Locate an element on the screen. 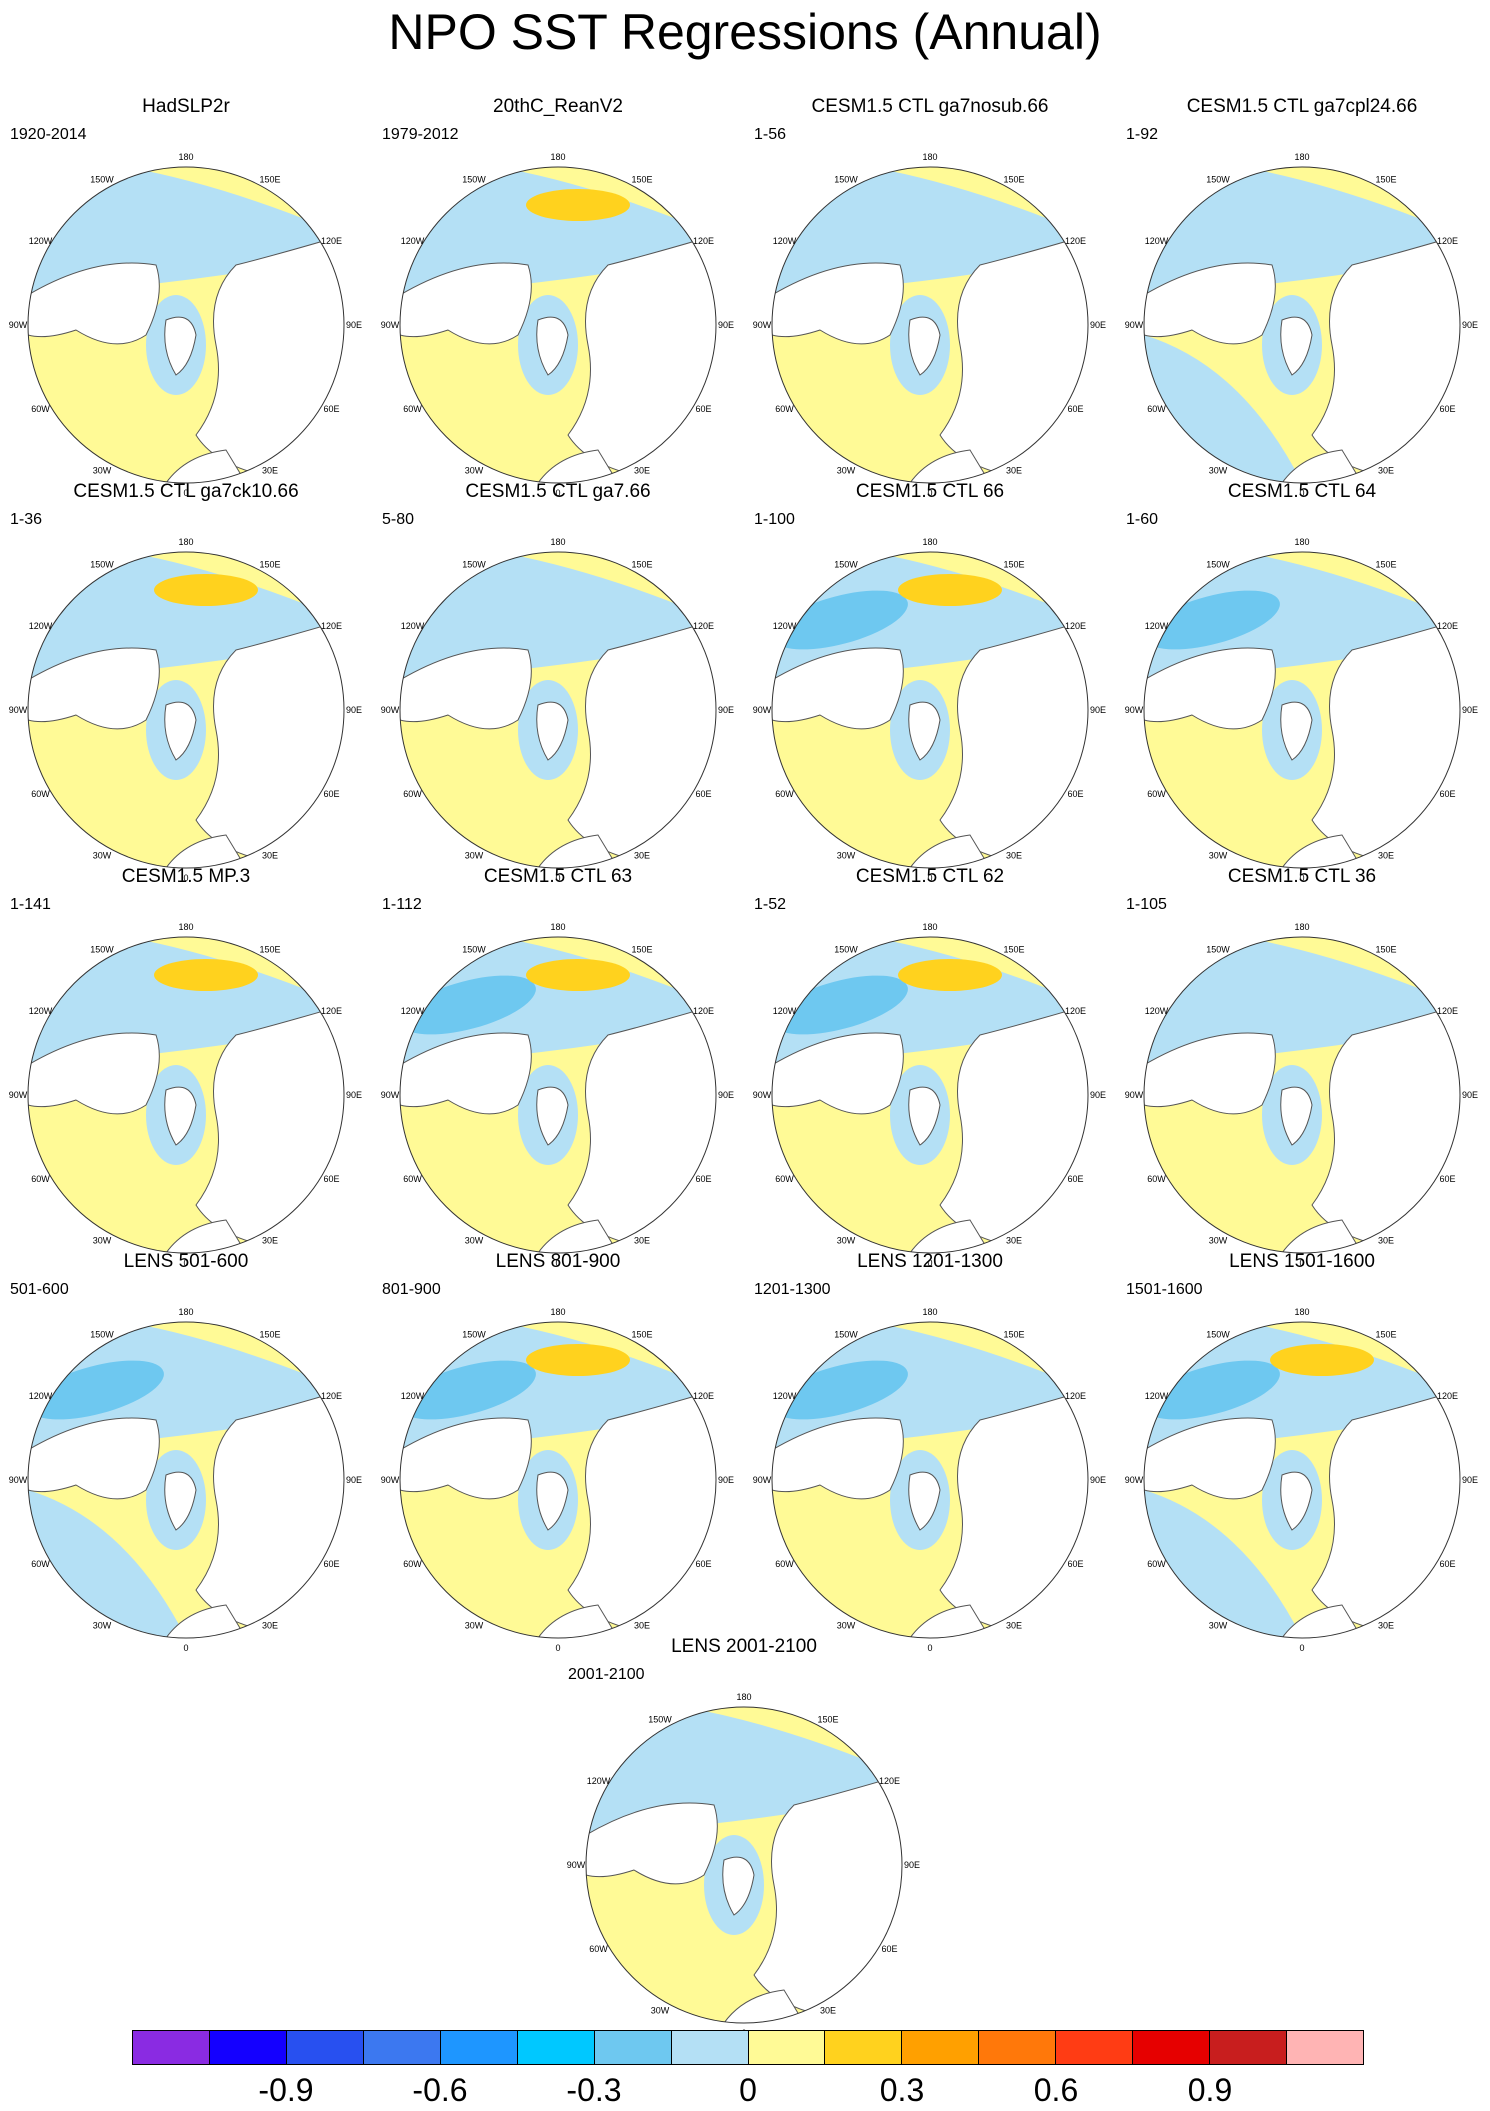 Image resolution: width=1490 pixels, height=2111 pixels. panel-title: LENS 1501-1600 is located at coordinates (1302, 1261).